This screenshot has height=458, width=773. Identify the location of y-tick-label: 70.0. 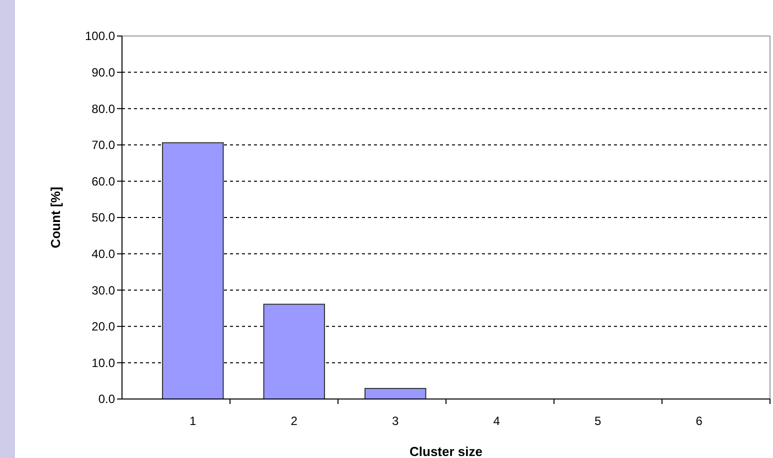
(104, 145).